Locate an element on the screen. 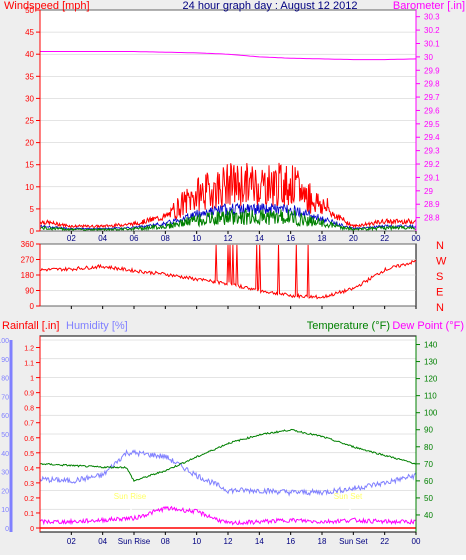 Image resolution: width=466 pixels, height=560 pixels. x-tick-label: 16 is located at coordinates (290, 238).